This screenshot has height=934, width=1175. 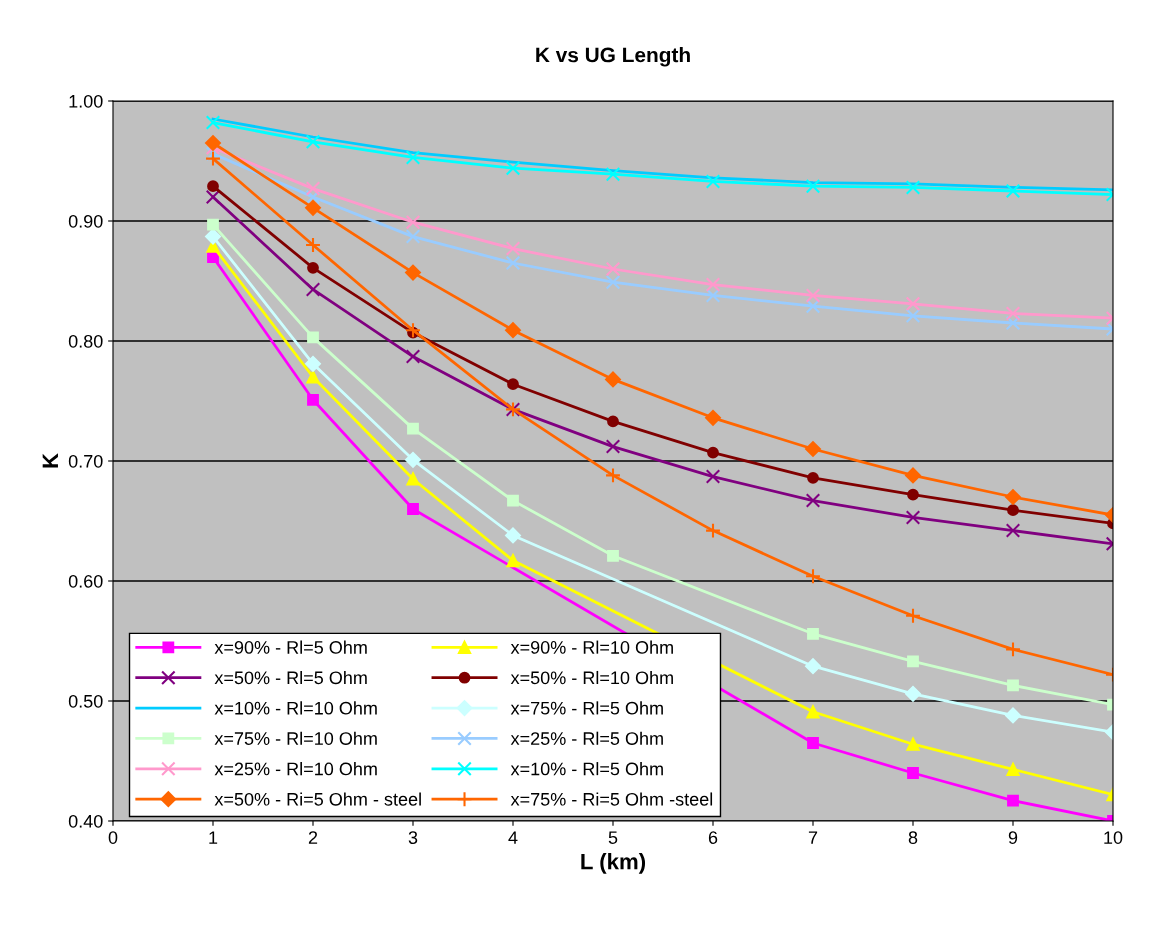 What do you see at coordinates (295, 769) in the screenshot?
I see `legend-label: x=25% - Rl=10 Ohm` at bounding box center [295, 769].